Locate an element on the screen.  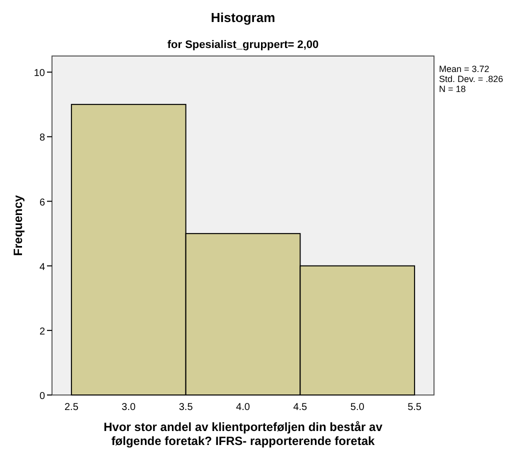
y-tick-label: 0 is located at coordinates (42, 396).